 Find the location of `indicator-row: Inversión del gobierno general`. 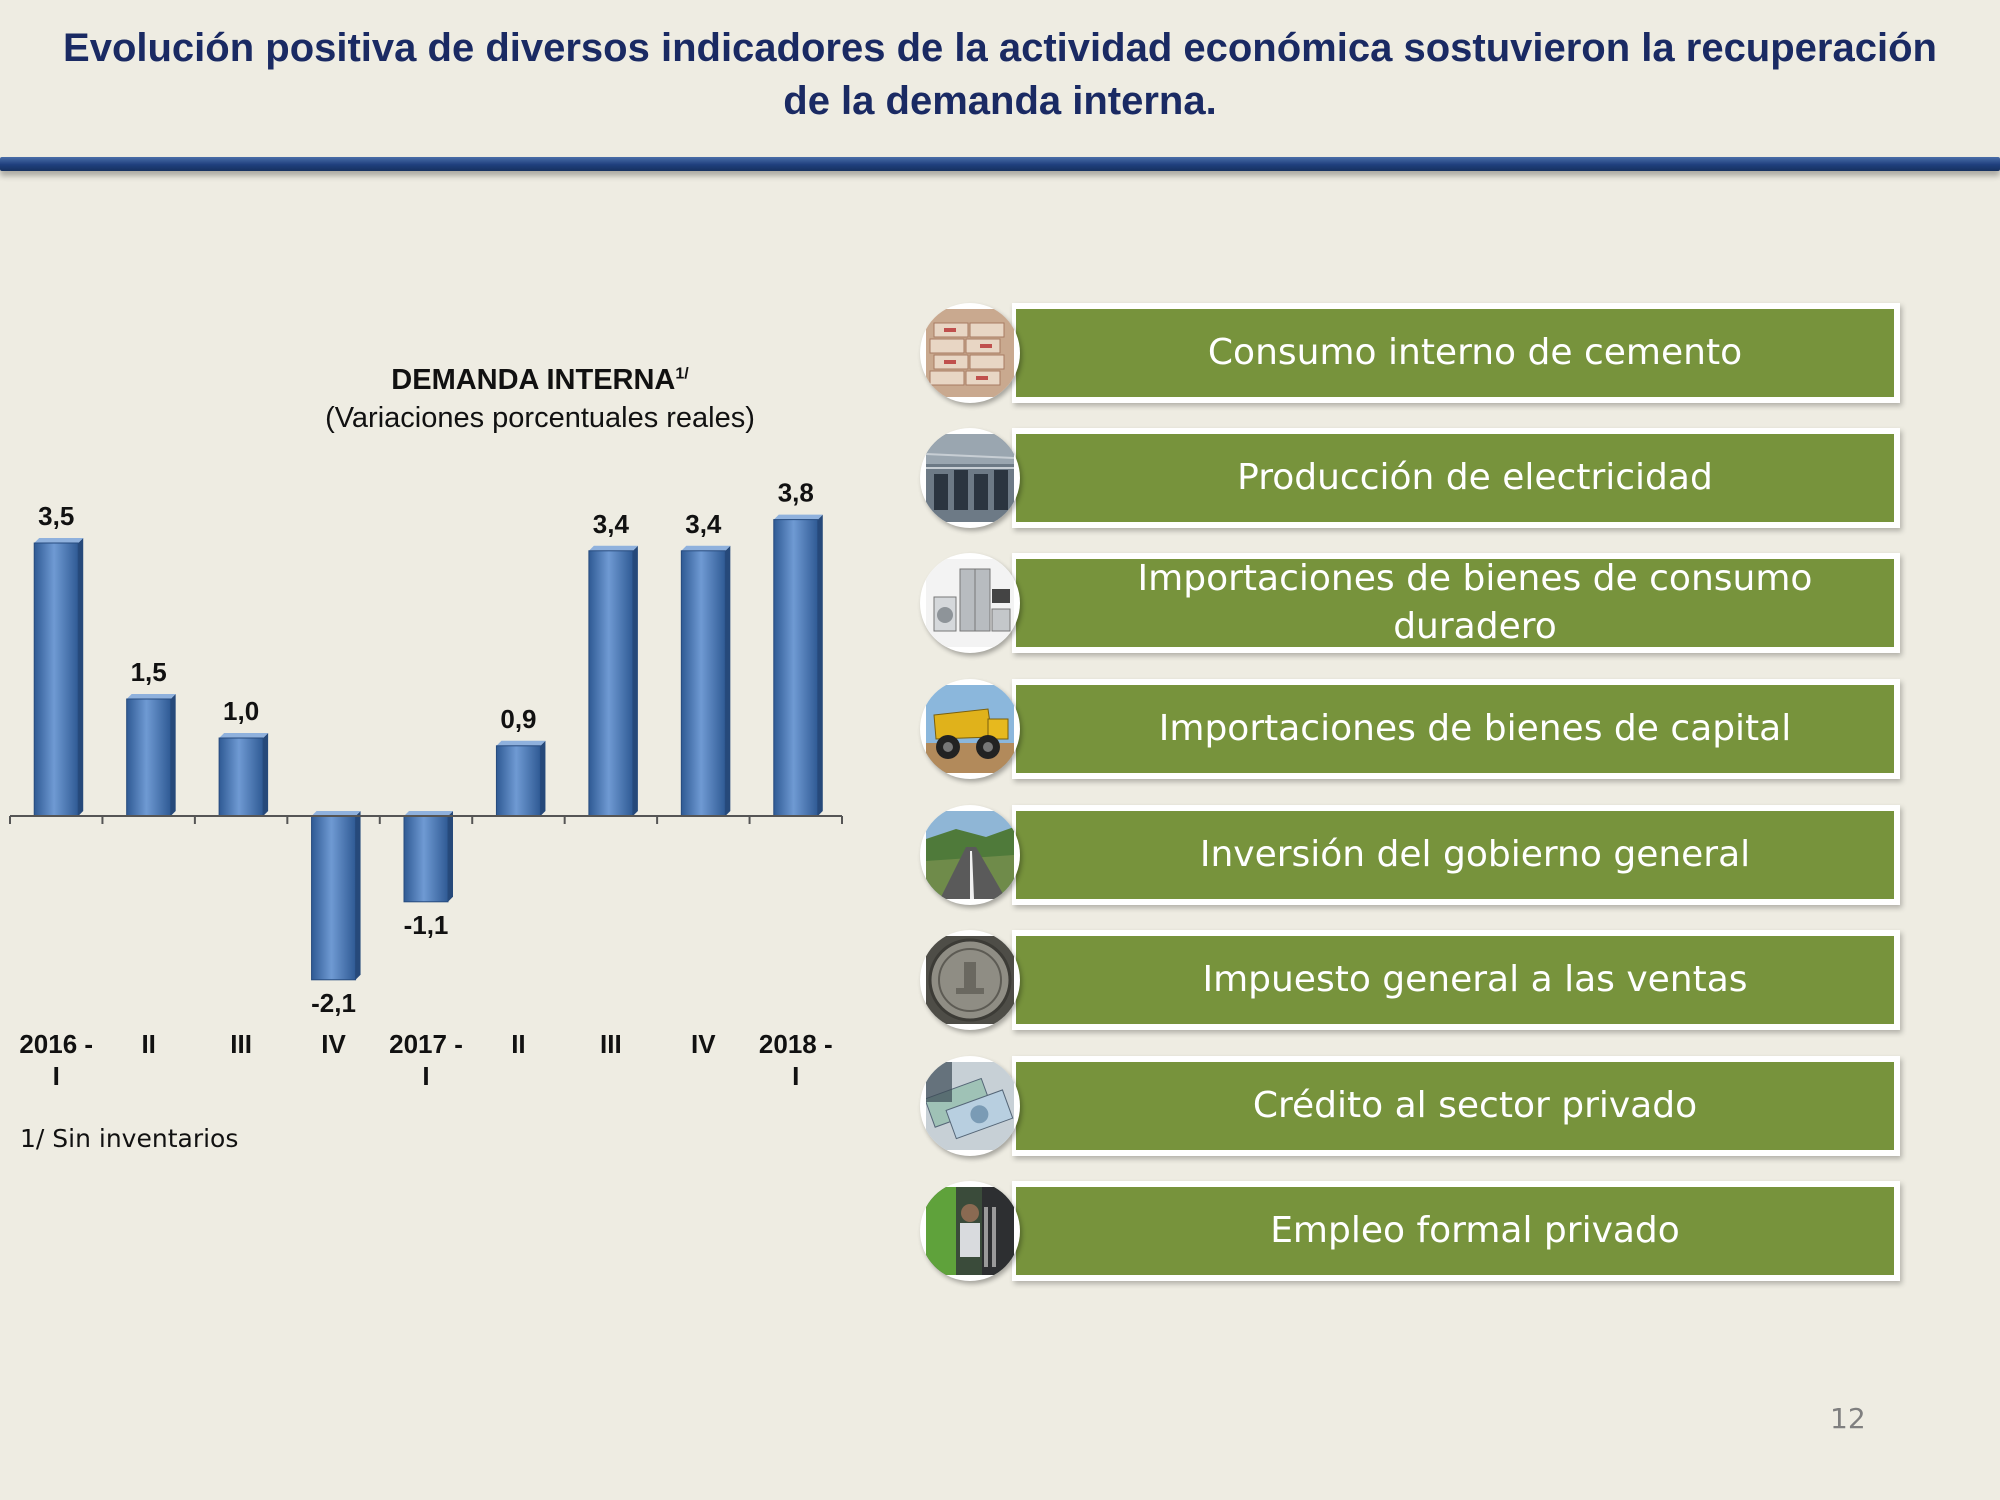

indicator-row: Inversión del gobierno general is located at coordinates (1410, 855).